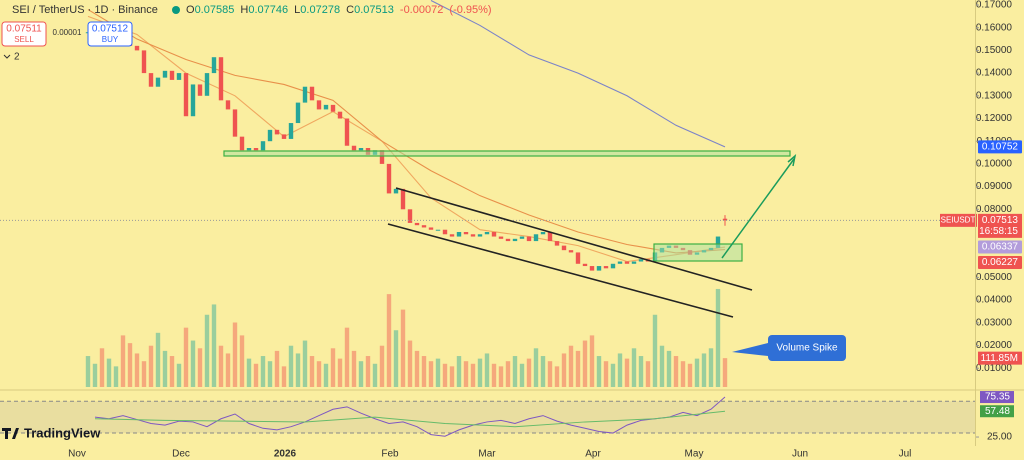  Describe the element at coordinates (297, 10) in the screenshot. I see `l-label: L` at that location.